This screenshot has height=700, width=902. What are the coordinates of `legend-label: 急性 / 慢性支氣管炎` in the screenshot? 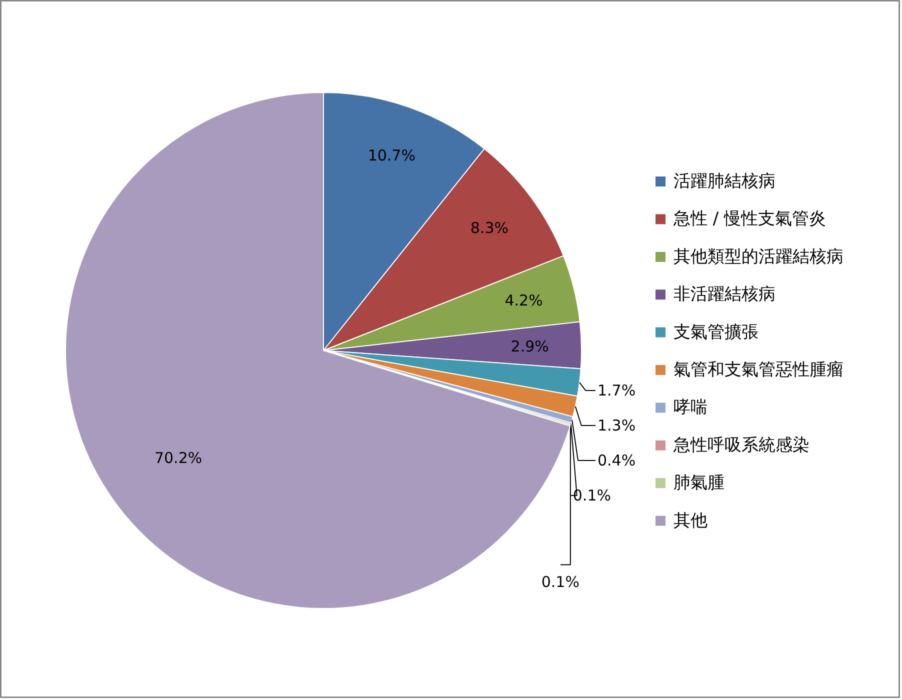 It's located at (749, 219).